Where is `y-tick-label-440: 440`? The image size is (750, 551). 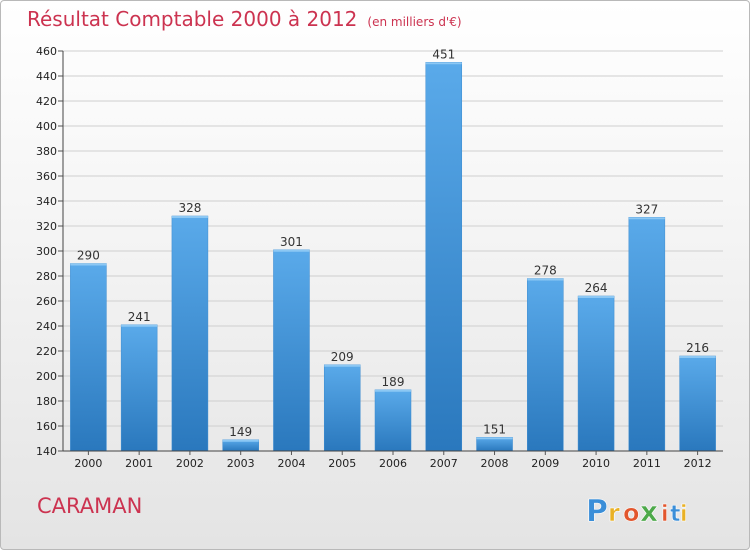 y-tick-label-440: 440 is located at coordinates (46, 76).